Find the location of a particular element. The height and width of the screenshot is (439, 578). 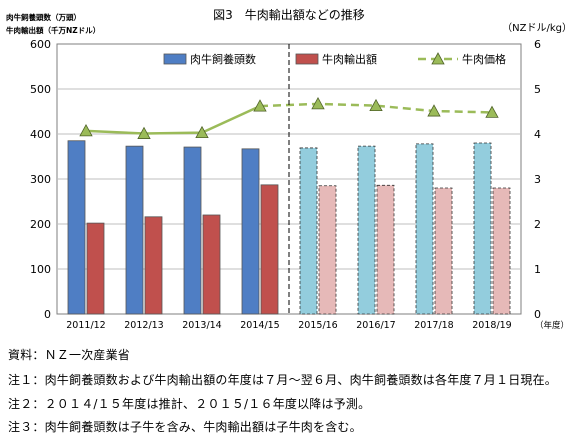

legend-label-price: 牛肉価格 is located at coordinates (484, 59).